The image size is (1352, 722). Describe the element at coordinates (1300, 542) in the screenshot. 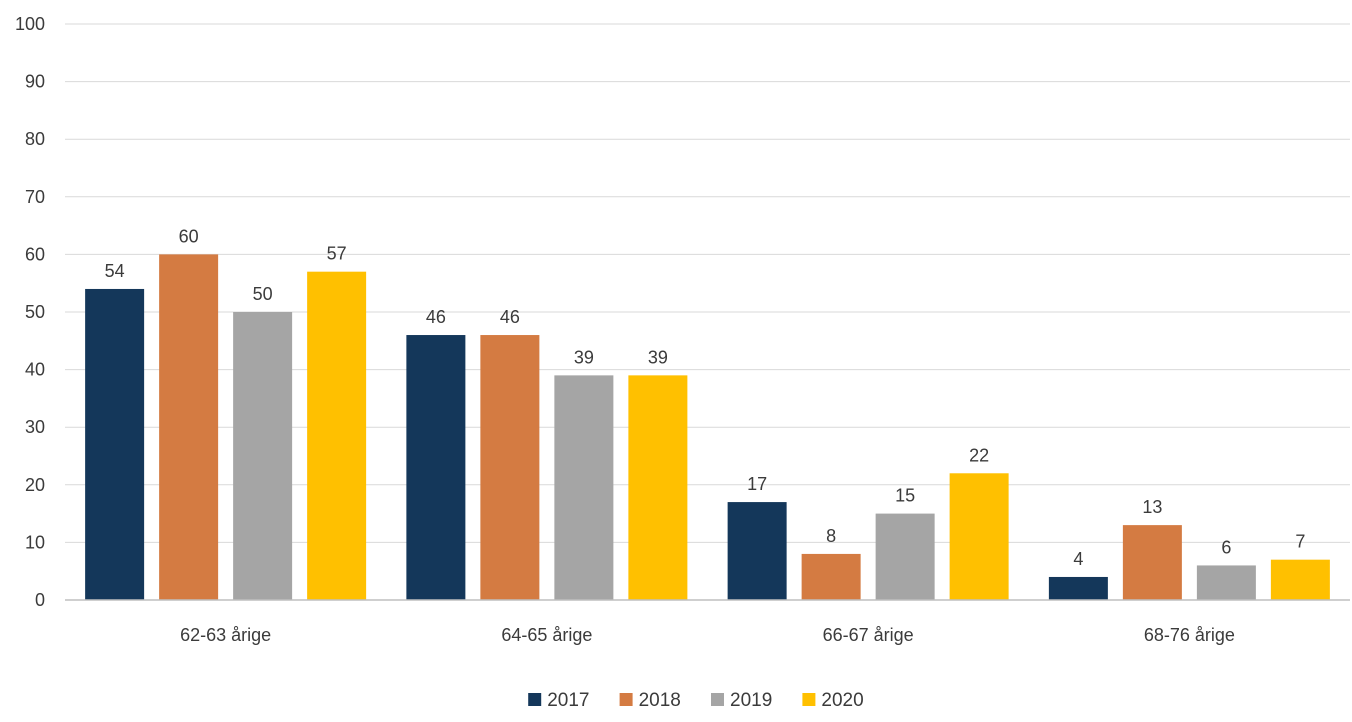

I see `data-label: 7` at that location.